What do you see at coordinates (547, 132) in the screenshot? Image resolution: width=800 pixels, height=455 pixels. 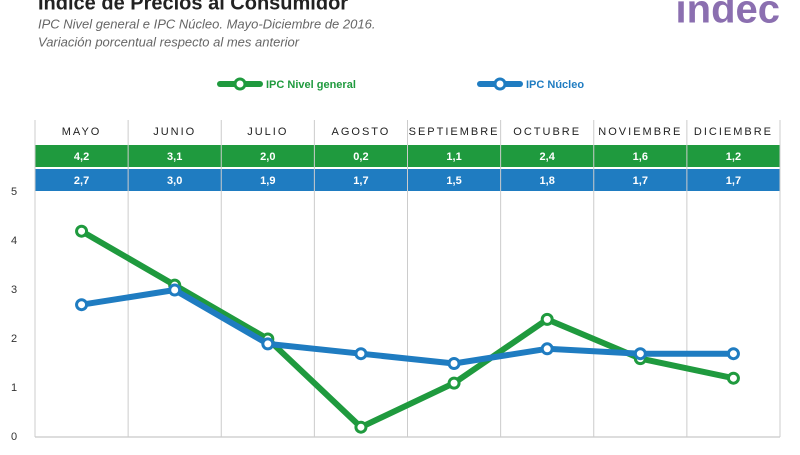 I see `x-tick-label: OCTUBRE` at bounding box center [547, 132].